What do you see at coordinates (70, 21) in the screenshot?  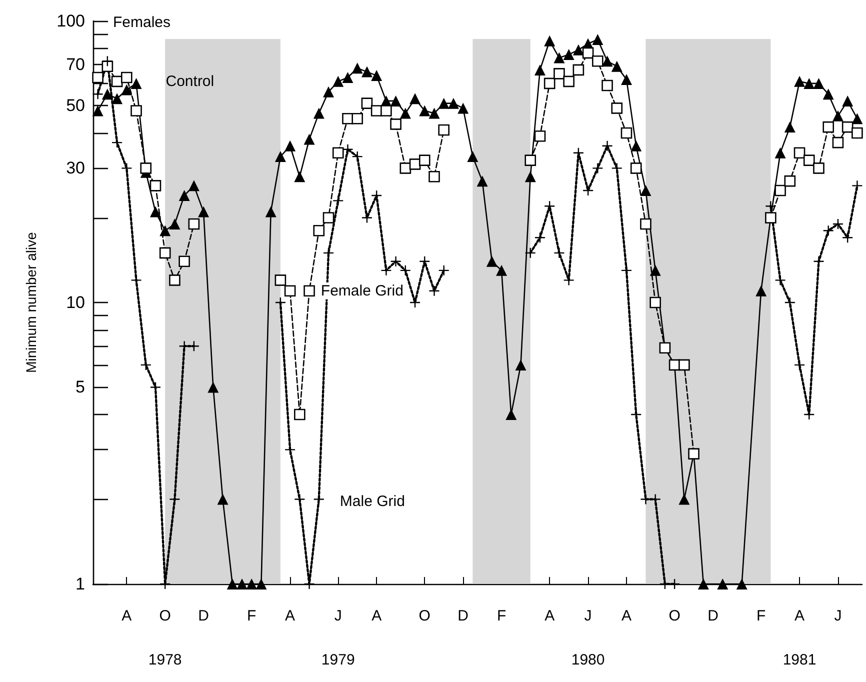 I see `y-tick-label: 100` at bounding box center [70, 21].